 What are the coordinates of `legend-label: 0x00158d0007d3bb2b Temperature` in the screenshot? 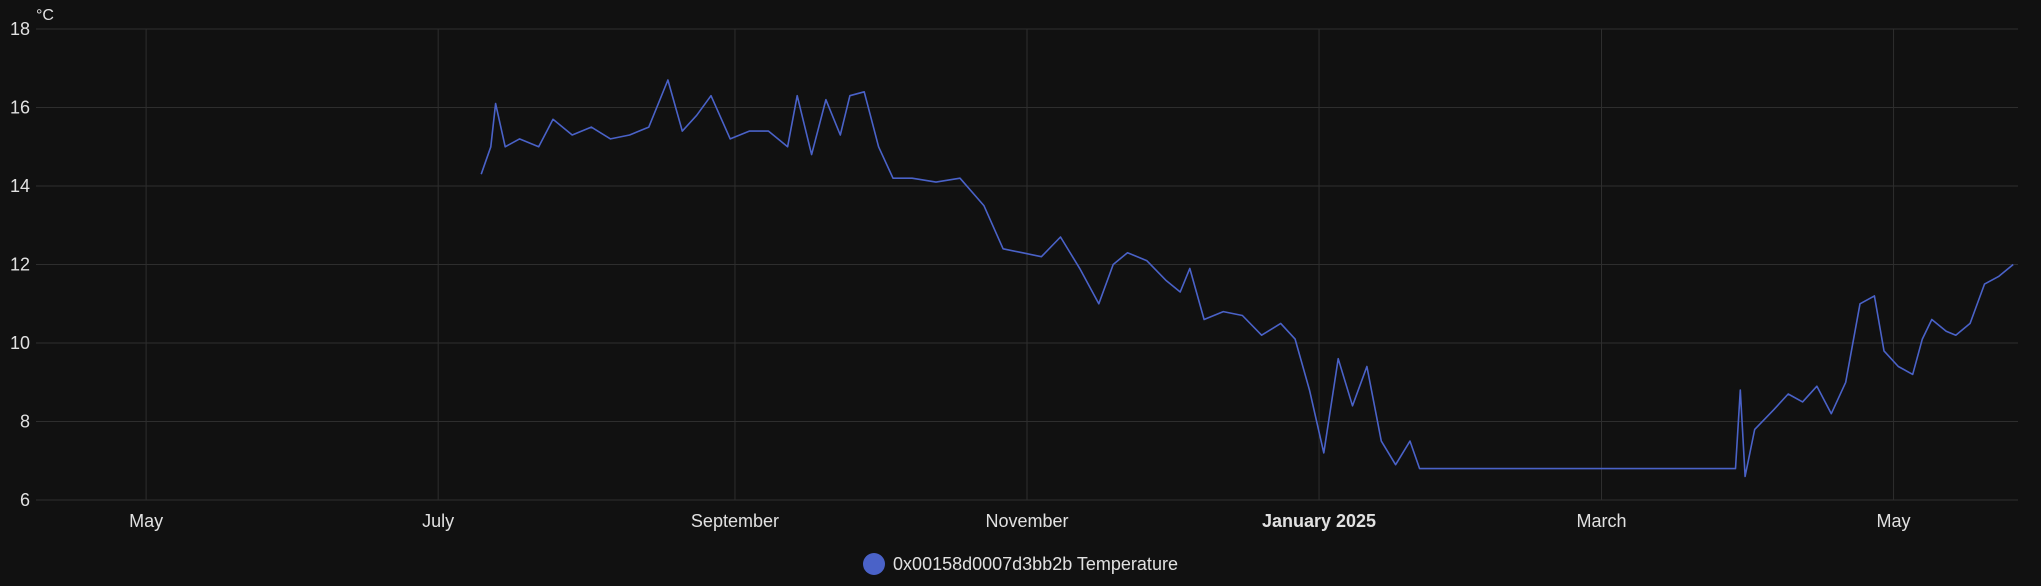 It's located at (1035, 563).